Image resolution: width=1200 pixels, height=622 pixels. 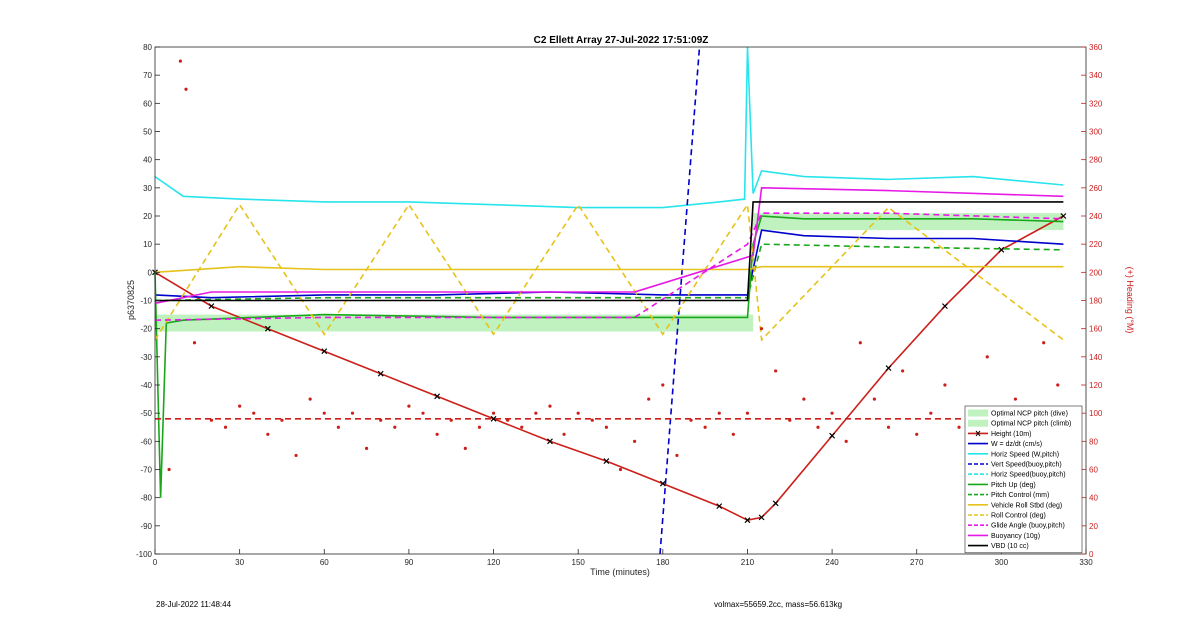 I want to click on y-tick-label: 50, so click(x=147, y=132).